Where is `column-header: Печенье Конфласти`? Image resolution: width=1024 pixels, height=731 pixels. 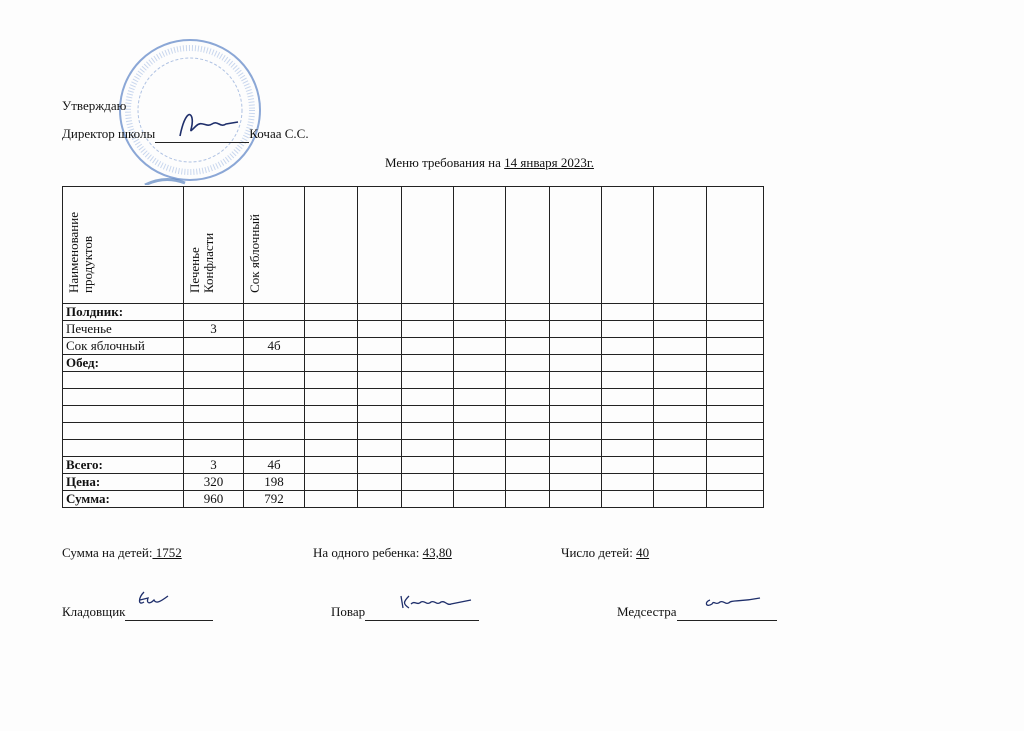 column-header: Печенье Конфласти is located at coordinates (213, 245).